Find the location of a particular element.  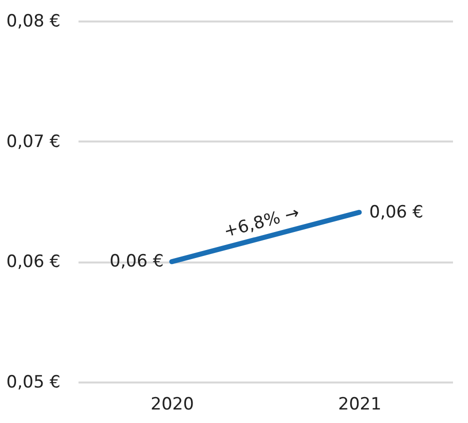

y-tick-label: 0,06 € is located at coordinates (33, 262).